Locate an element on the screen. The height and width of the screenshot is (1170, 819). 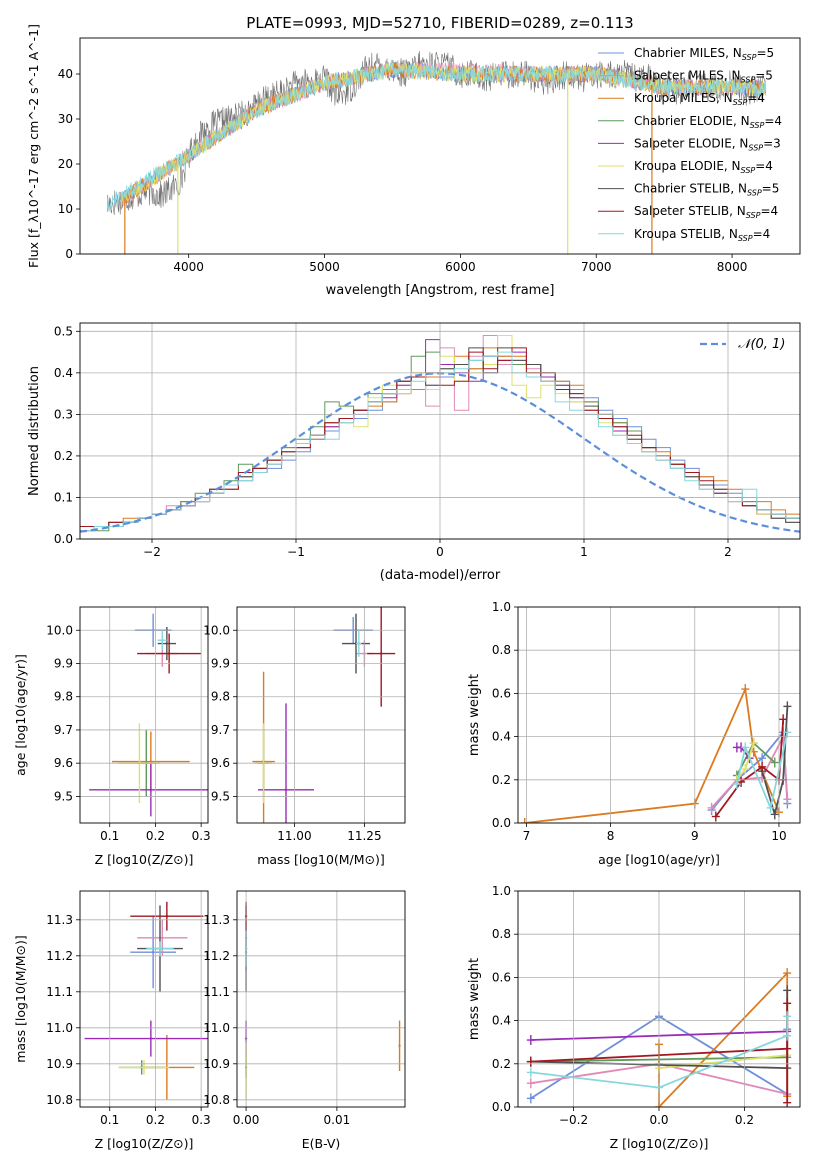
y-tick-label: 10 is located at coordinates (65, 209).